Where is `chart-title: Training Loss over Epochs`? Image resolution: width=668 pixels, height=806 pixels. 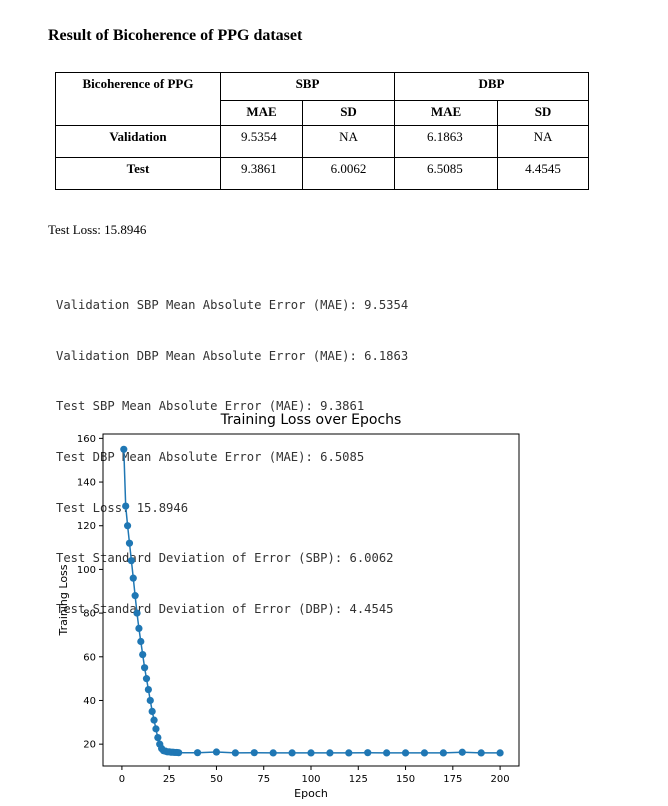 chart-title: Training Loss over Epochs is located at coordinates (311, 420).